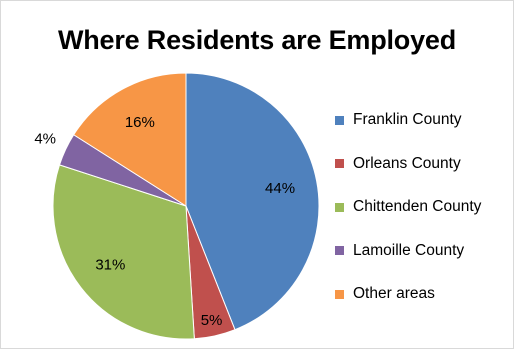 The width and height of the screenshot is (514, 349). What do you see at coordinates (130, 139) in the screenshot?
I see `pie-slice-other-areas` at bounding box center [130, 139].